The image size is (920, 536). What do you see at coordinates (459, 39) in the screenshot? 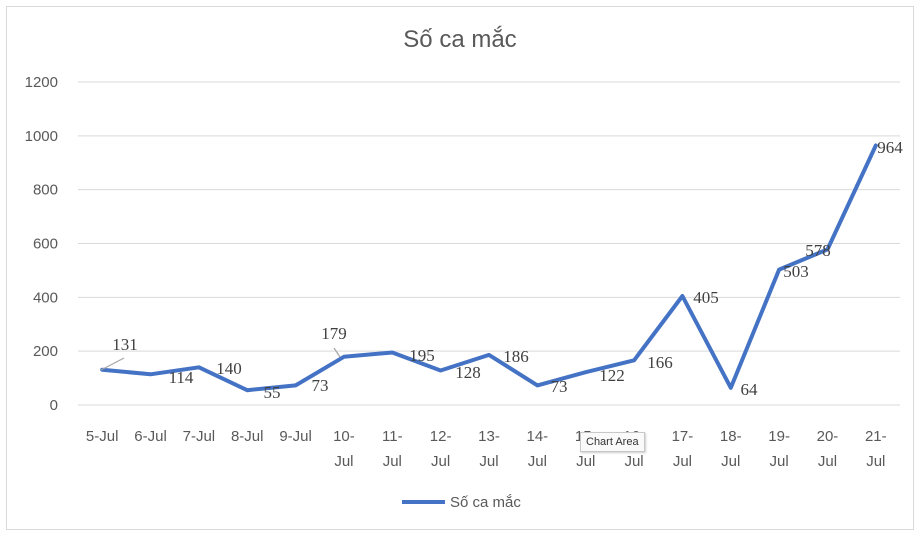
I see `chart-title: Số ca mắc` at bounding box center [459, 39].